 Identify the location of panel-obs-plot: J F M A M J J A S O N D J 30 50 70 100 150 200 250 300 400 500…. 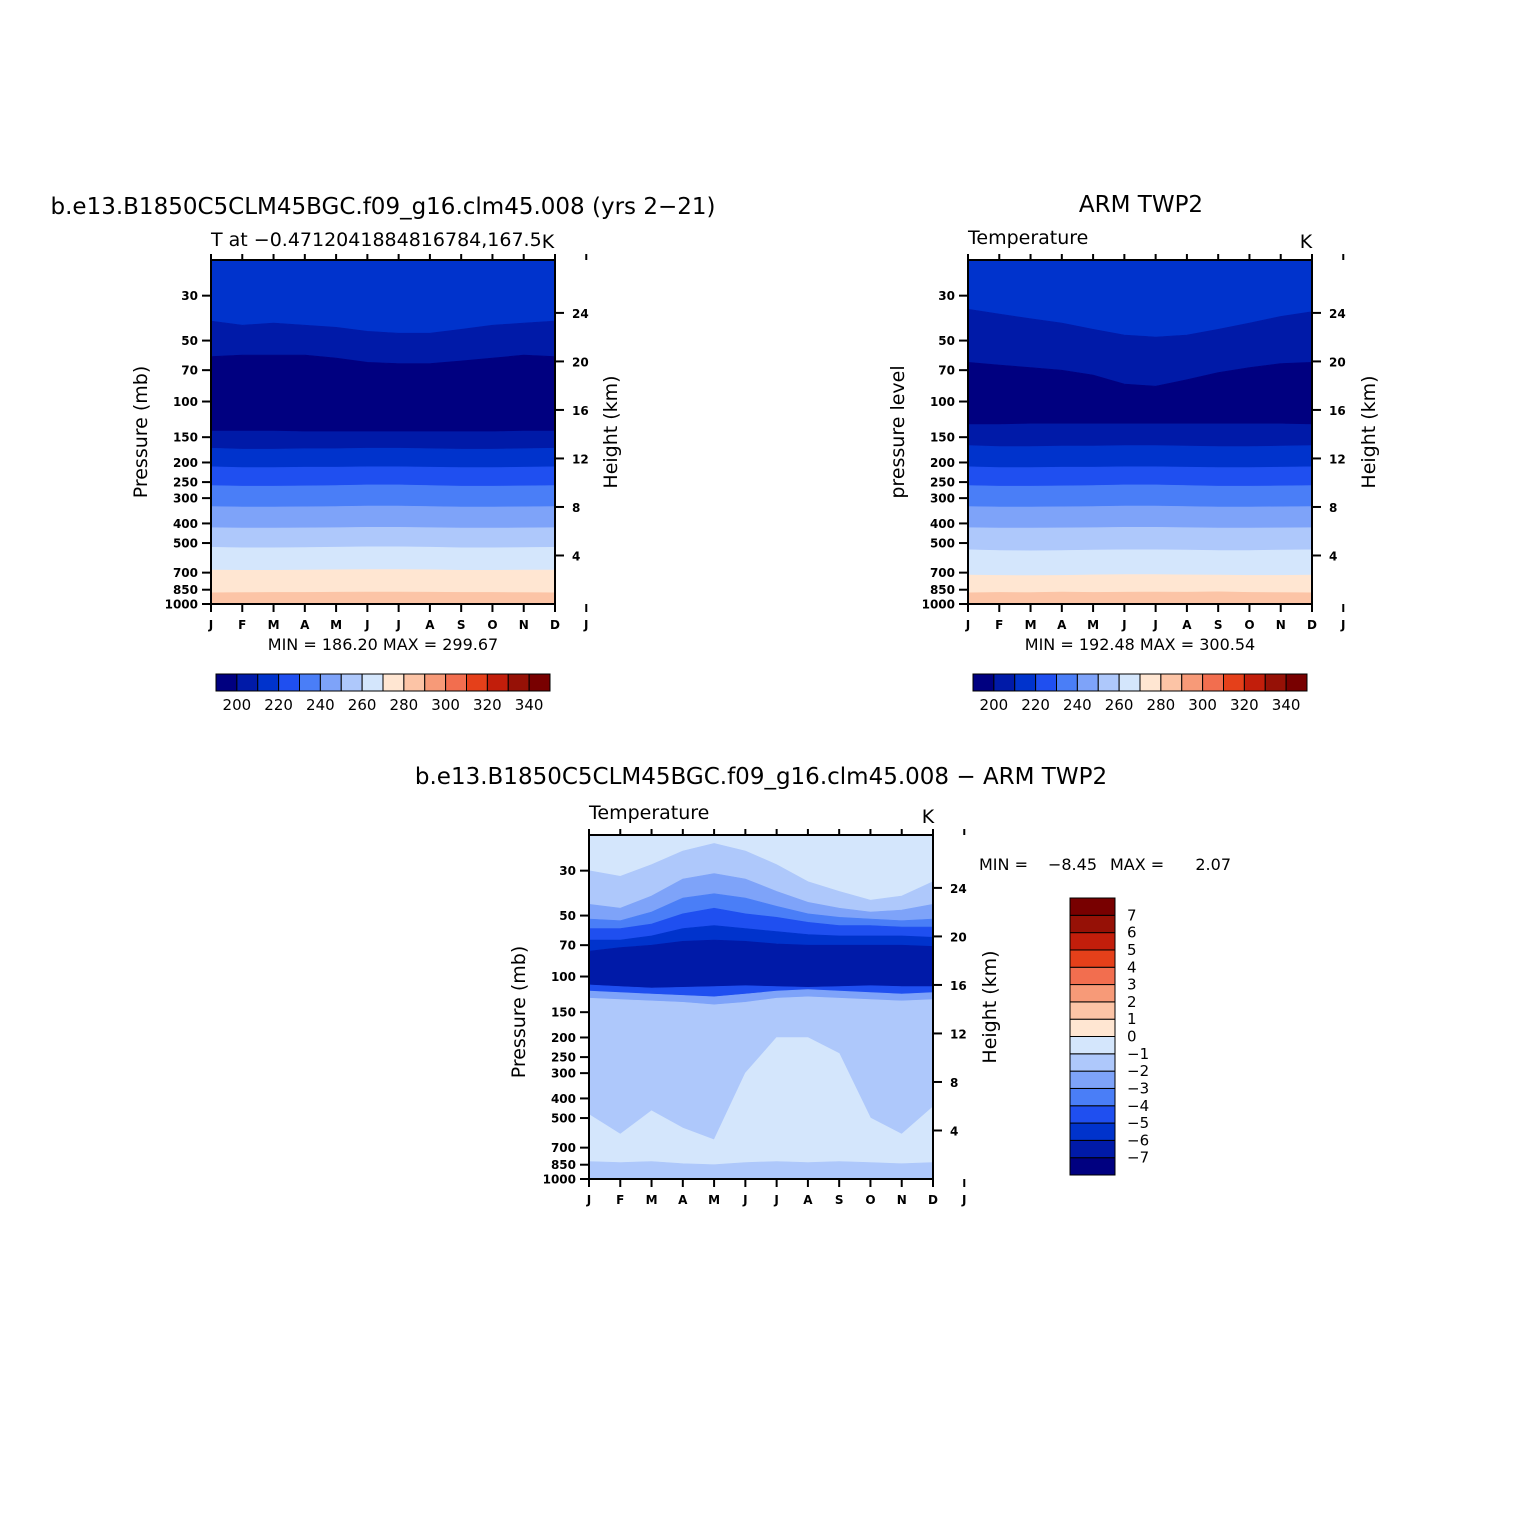
(1134, 443).